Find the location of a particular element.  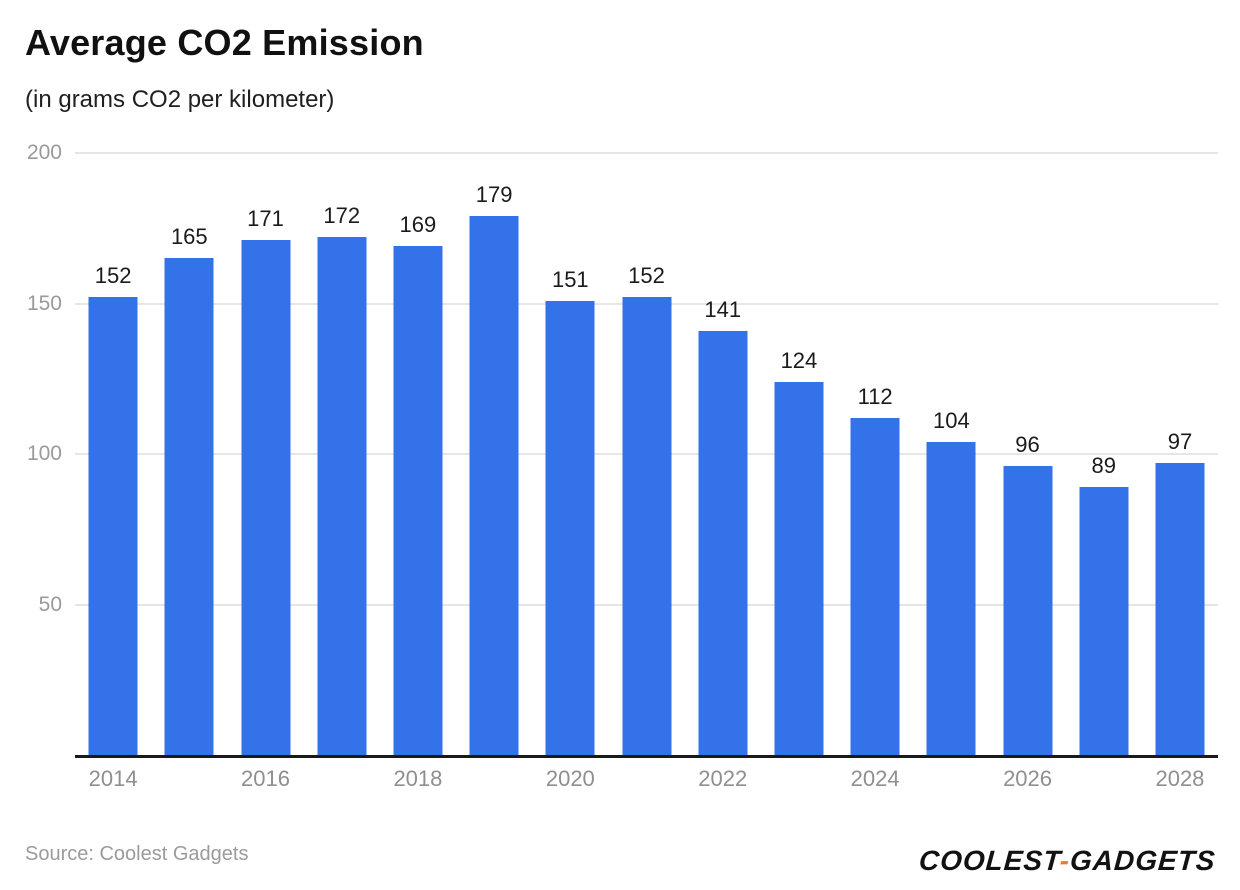

bar-value-label-2024: 112 is located at coordinates (875, 396).